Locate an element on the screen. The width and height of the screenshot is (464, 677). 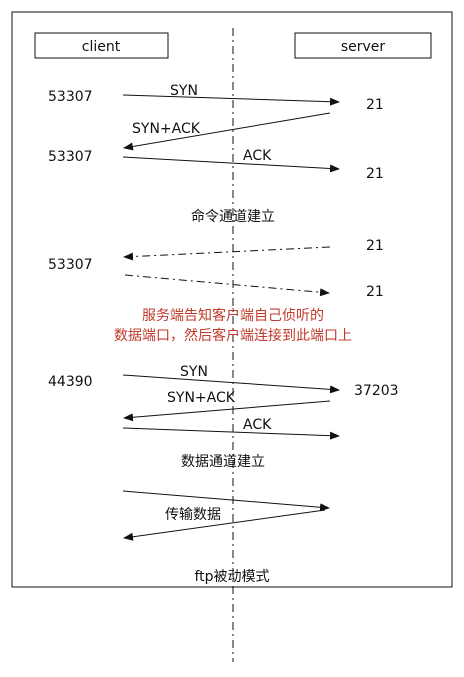
cmd-syn-ack-client-port: 53307 is located at coordinates (70, 157).